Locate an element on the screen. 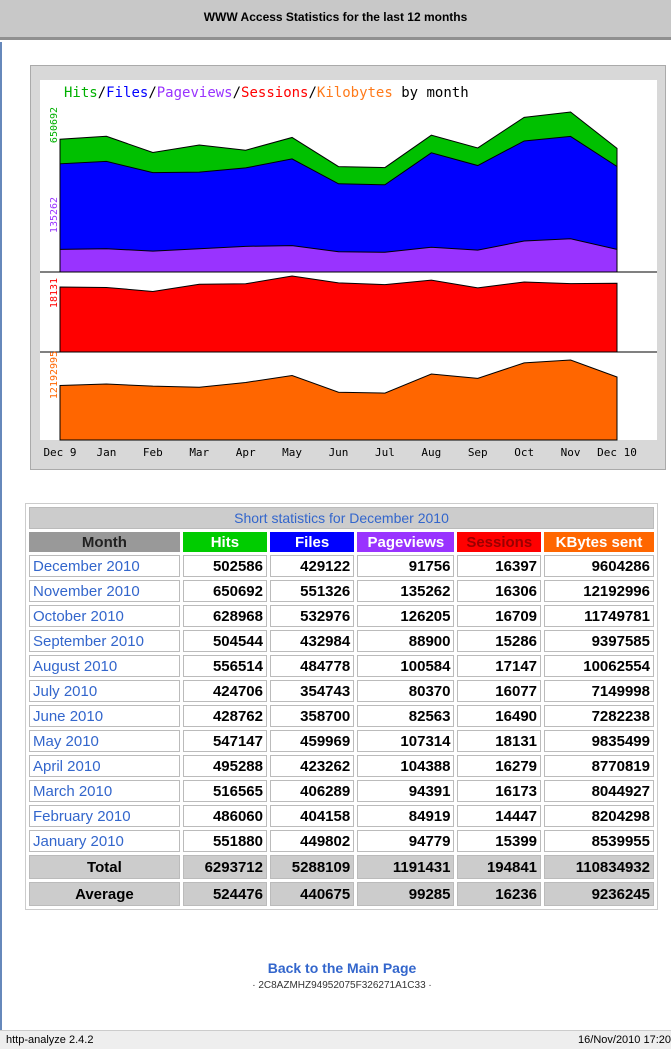 The width and height of the screenshot is (671, 1049). number-cell: 358700 is located at coordinates (312, 716).